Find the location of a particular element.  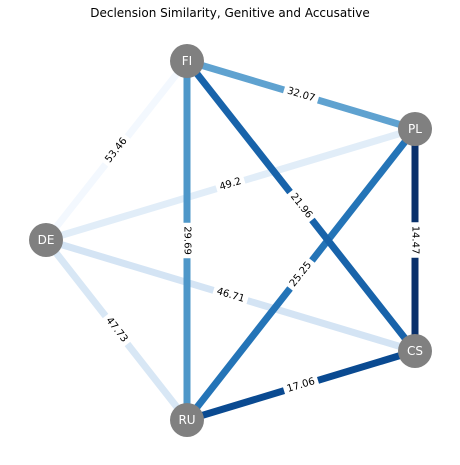

node-label-ru: RU is located at coordinates (186, 420).